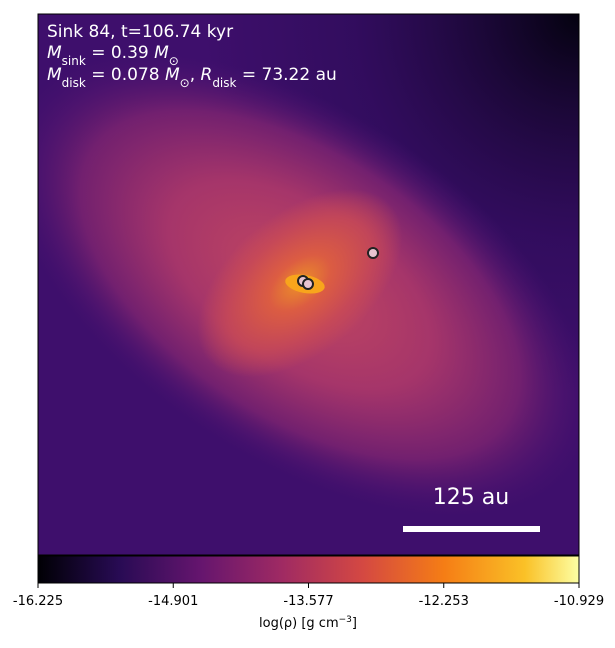  What do you see at coordinates (173, 601) in the screenshot?
I see `tick-label: -14.901` at bounding box center [173, 601].